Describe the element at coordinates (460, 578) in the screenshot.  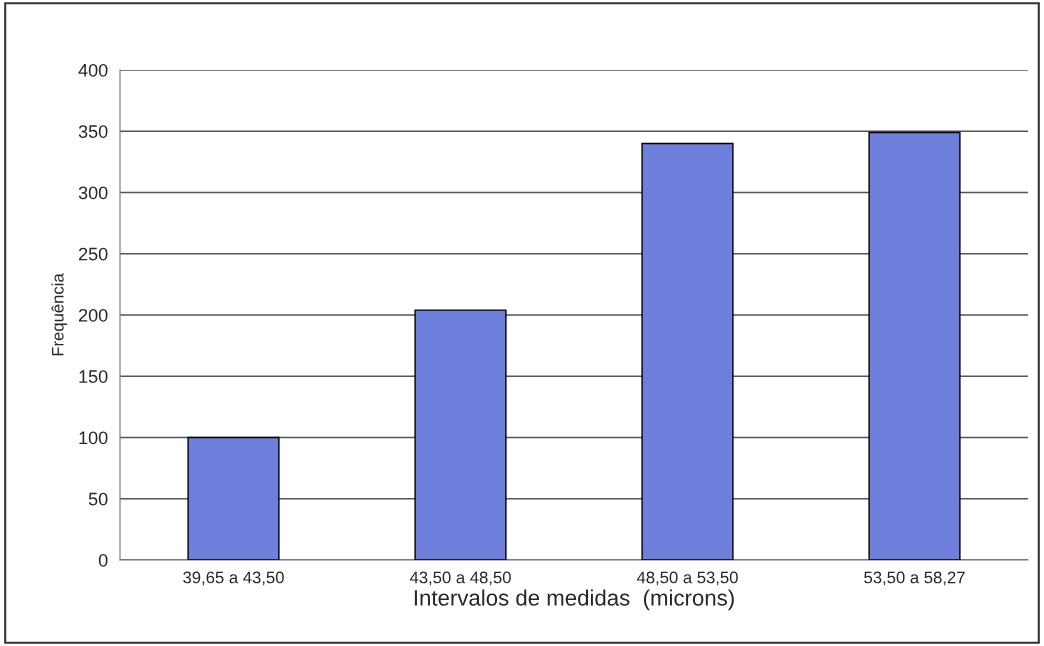
I see `x-tick-label: 43,50 a 48,50` at that location.